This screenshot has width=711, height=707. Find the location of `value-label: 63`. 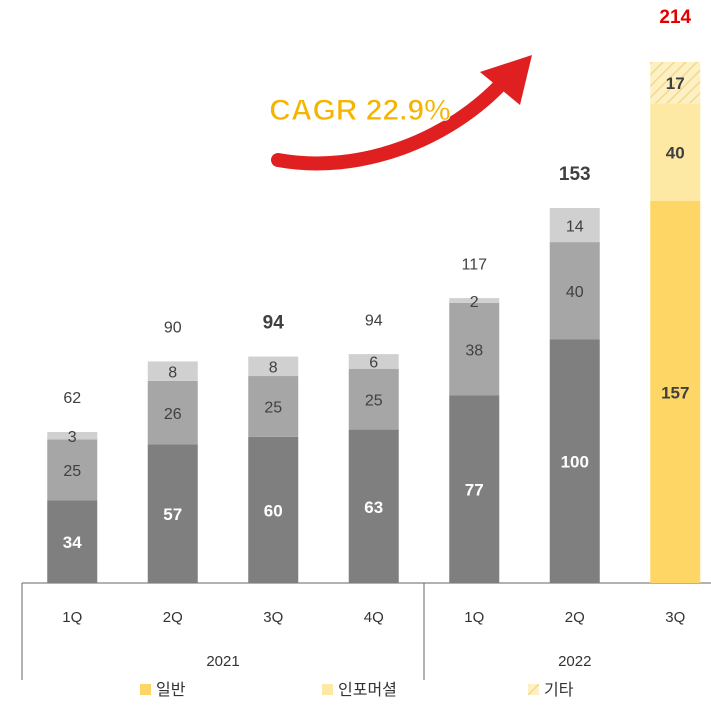

value-label: 63 is located at coordinates (373, 507).